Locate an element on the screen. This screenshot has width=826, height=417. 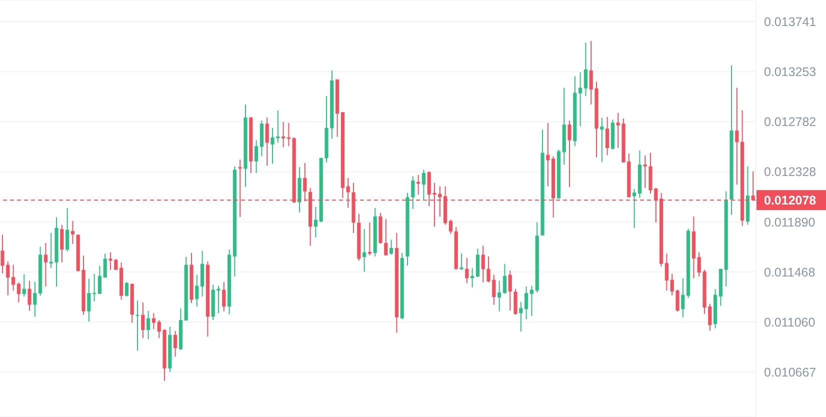
y-tick-label: 0.011060 is located at coordinates (790, 322).